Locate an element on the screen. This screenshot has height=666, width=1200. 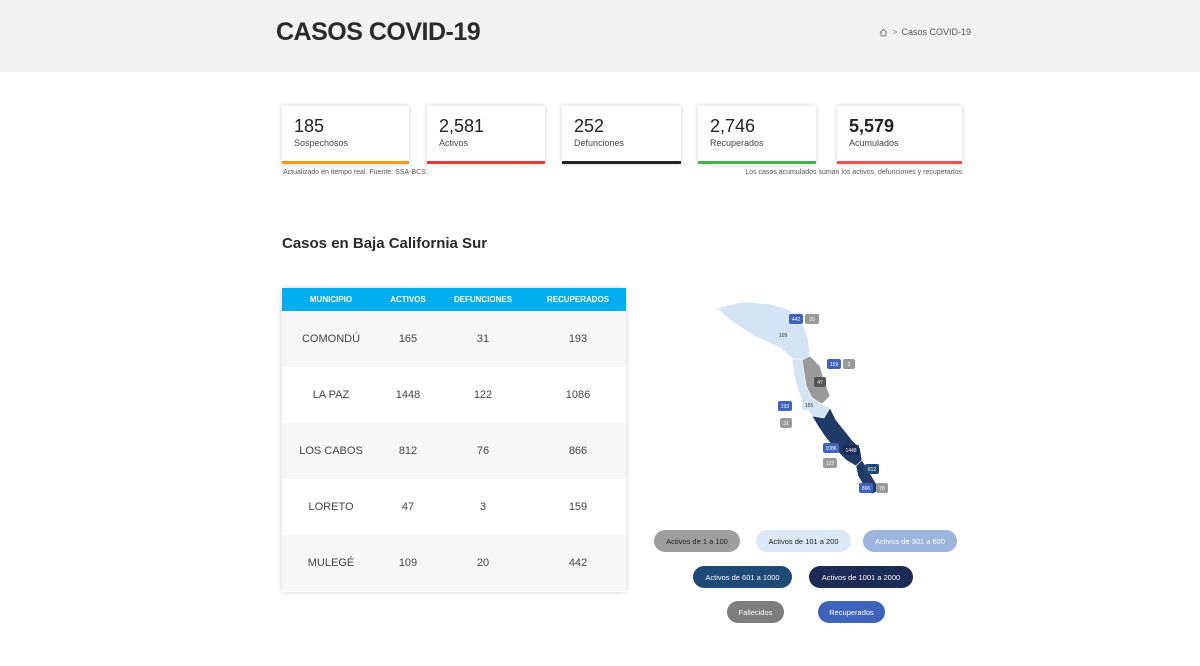
table-row: LORETO 47 3 159 is located at coordinates (454, 507).